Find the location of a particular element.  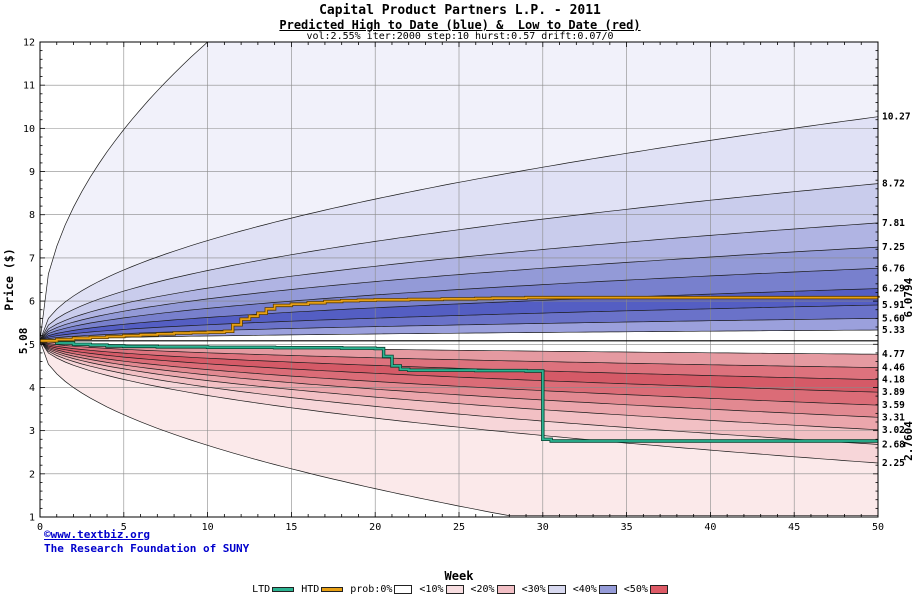

svg-text: 3.02 is located at coordinates (893, 430).